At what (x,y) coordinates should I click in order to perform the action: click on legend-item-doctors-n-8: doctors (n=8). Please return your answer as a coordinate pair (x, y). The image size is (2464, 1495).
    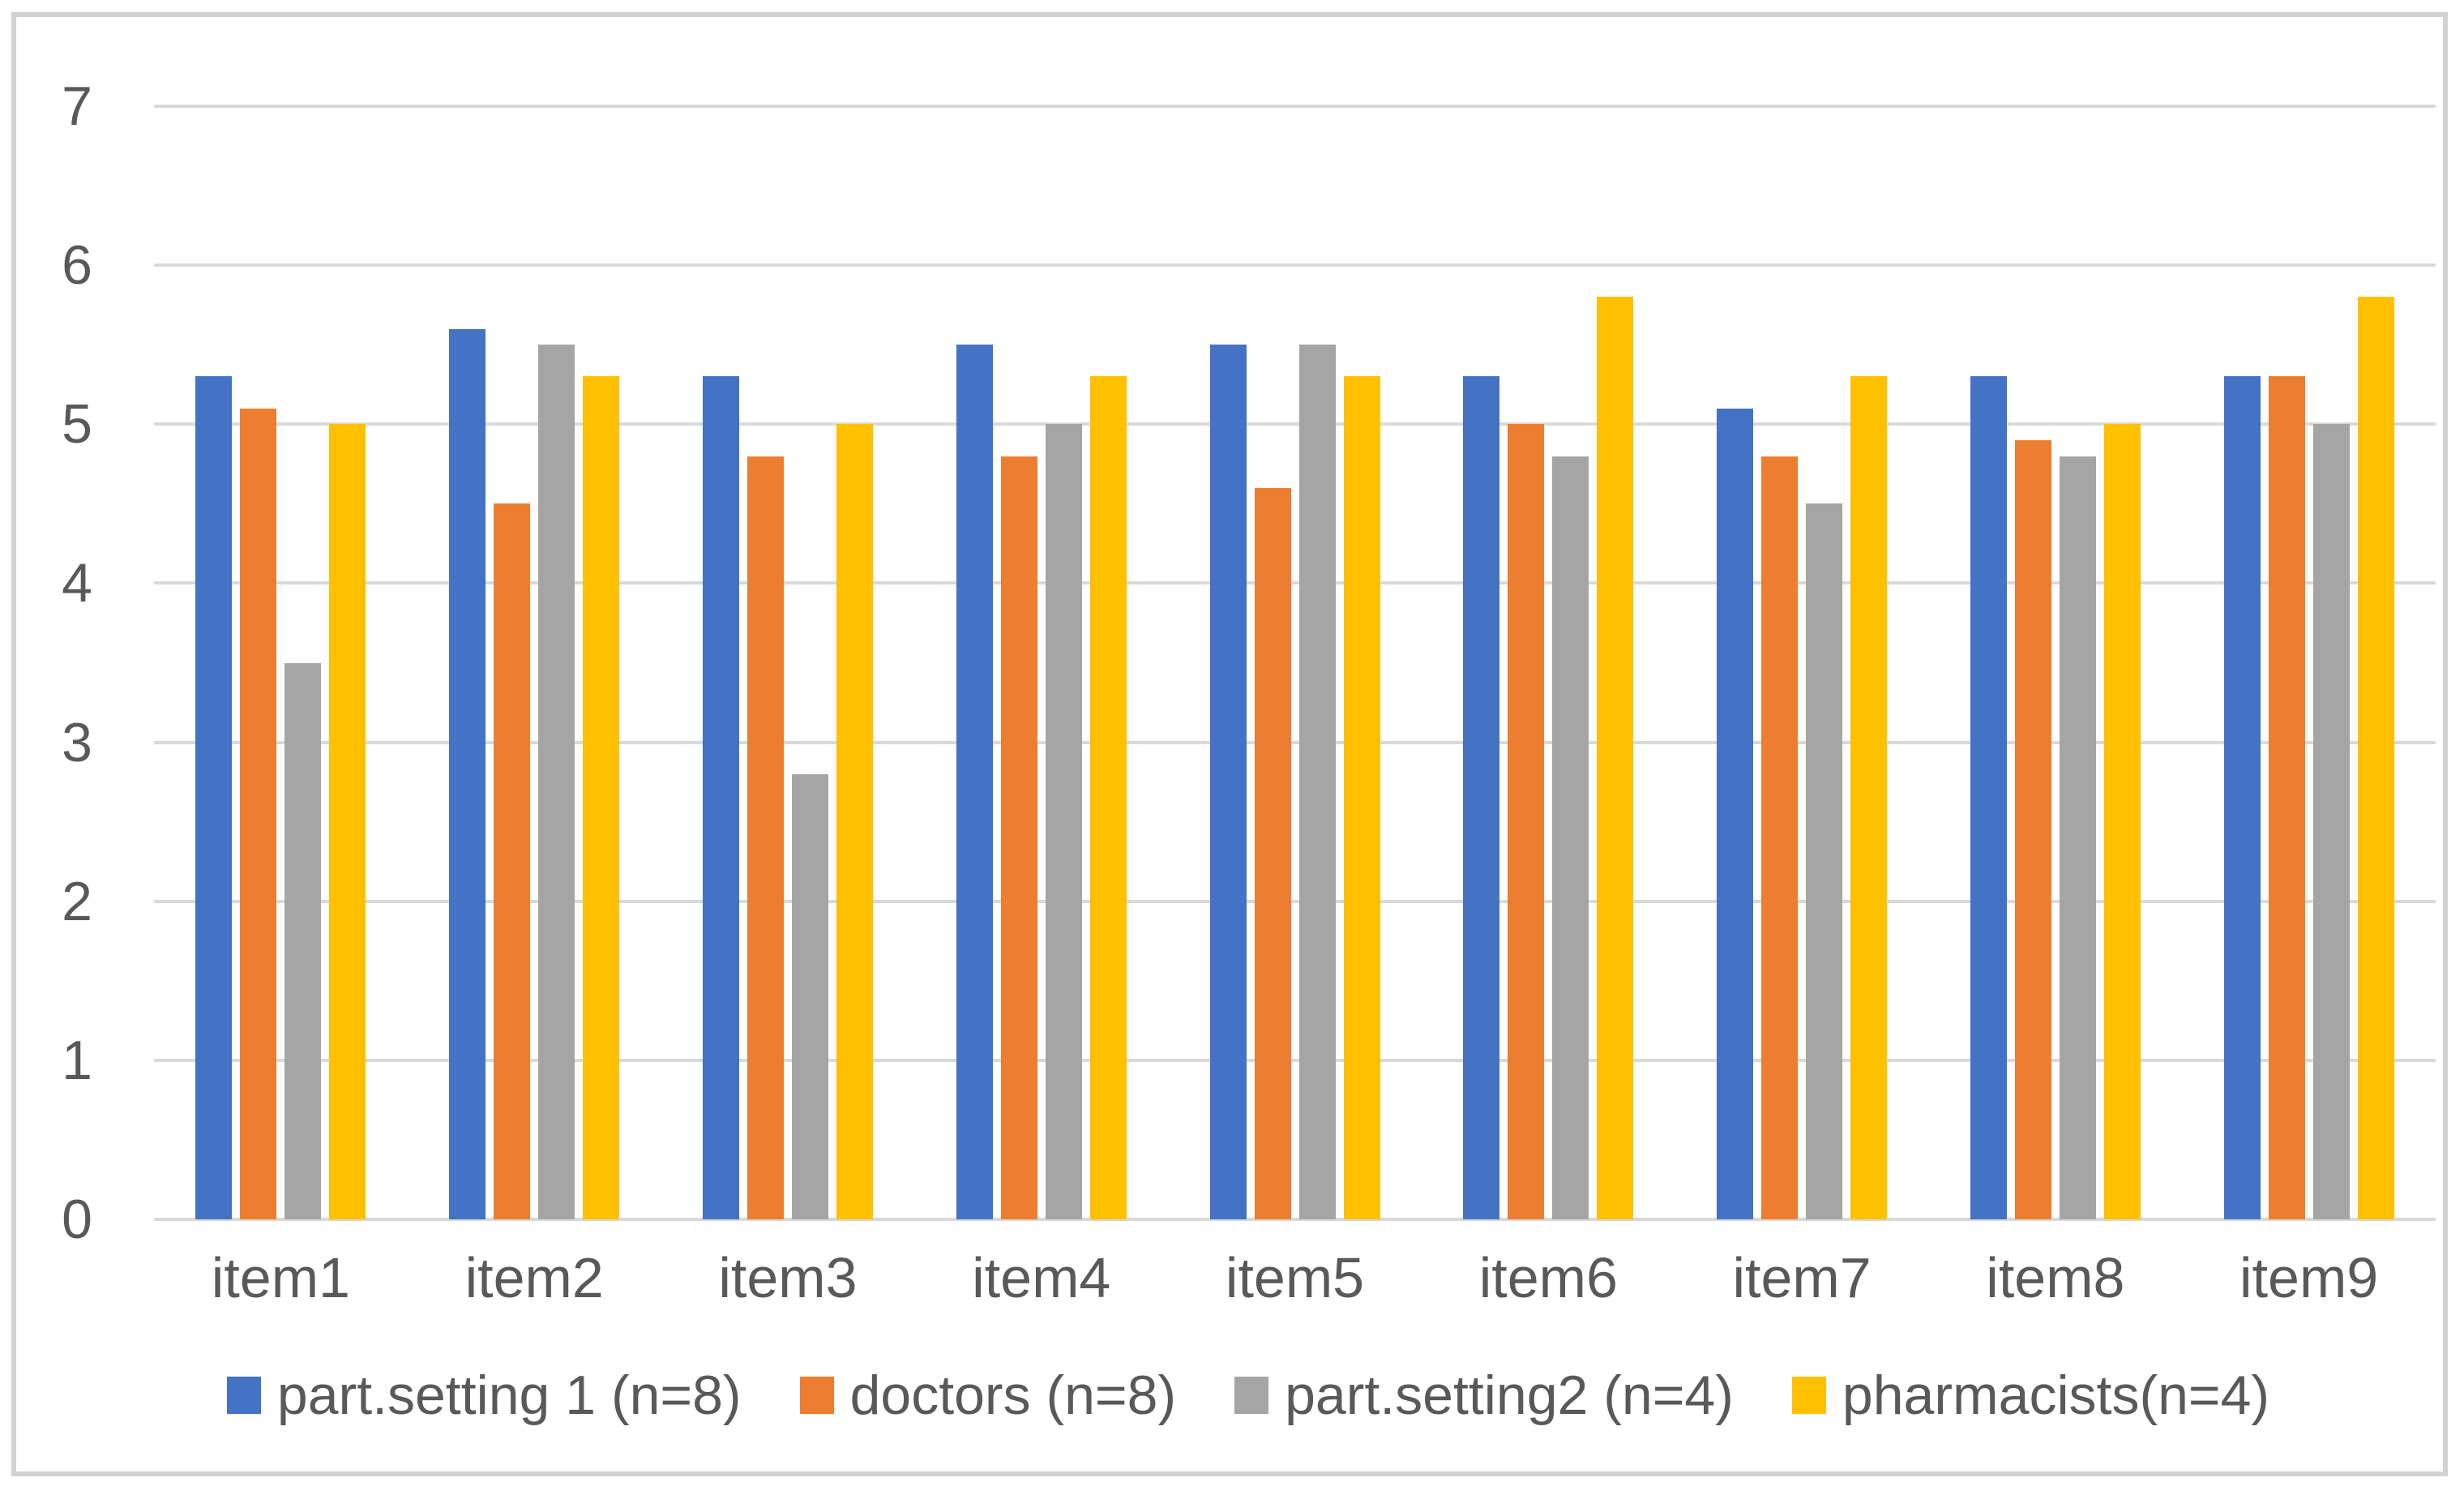
    Looking at the image, I should click on (988, 1395).